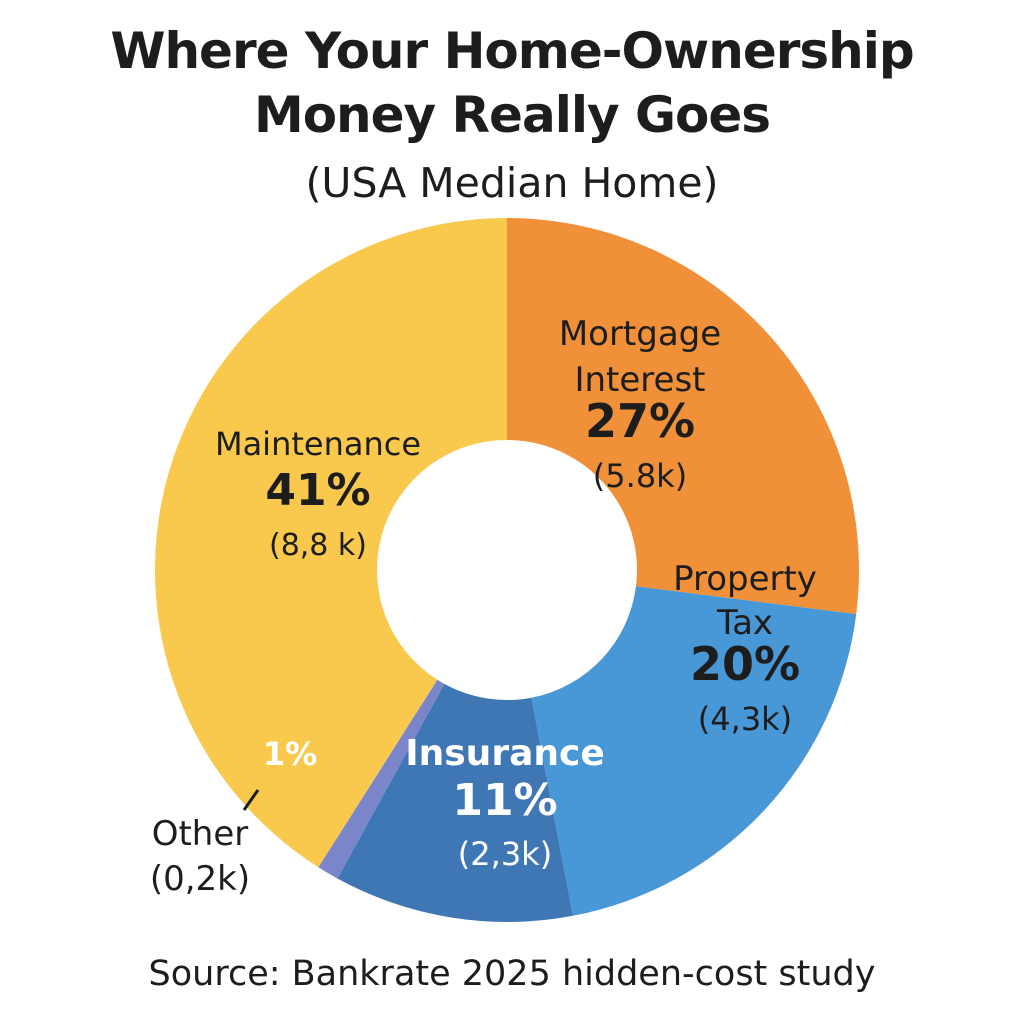 This screenshot has width=1024, height=1024. Describe the element at coordinates (694, 751) in the screenshot. I see `slice-property-tax` at that location.